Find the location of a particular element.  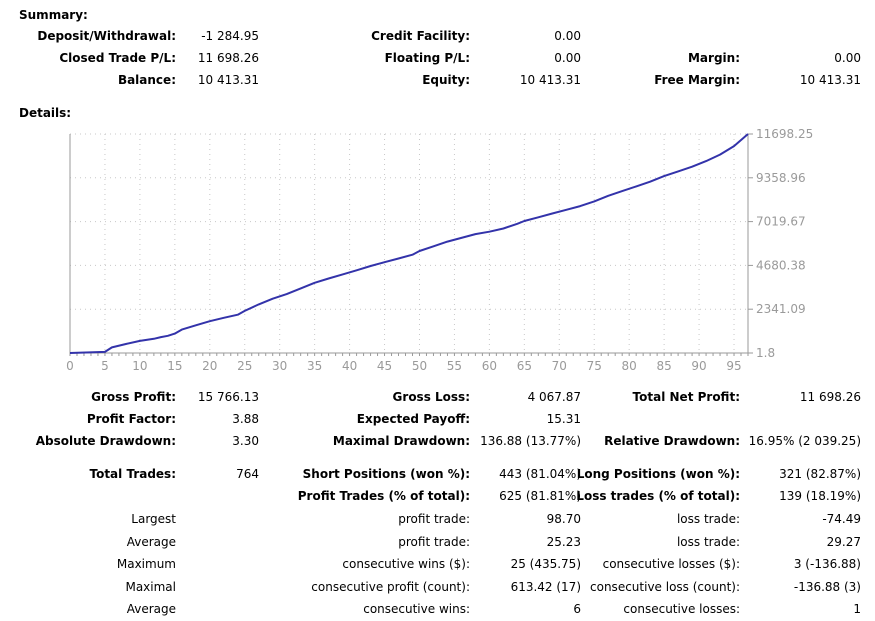

maximal-drawdown-value: 136.88 (13.77%) is located at coordinates (530, 441).